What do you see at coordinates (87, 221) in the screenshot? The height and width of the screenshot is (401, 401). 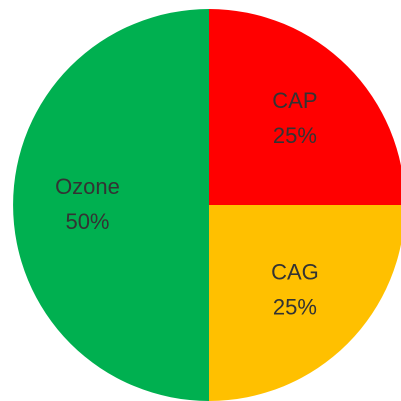 I see `slice-value-label: 50%` at bounding box center [87, 221].